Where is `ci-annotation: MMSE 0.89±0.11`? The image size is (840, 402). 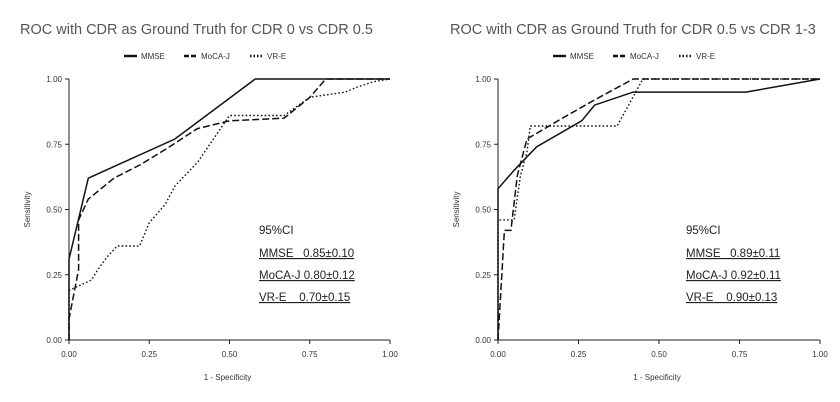
ci-annotation: MMSE 0.89±0.11 is located at coordinates (733, 254).